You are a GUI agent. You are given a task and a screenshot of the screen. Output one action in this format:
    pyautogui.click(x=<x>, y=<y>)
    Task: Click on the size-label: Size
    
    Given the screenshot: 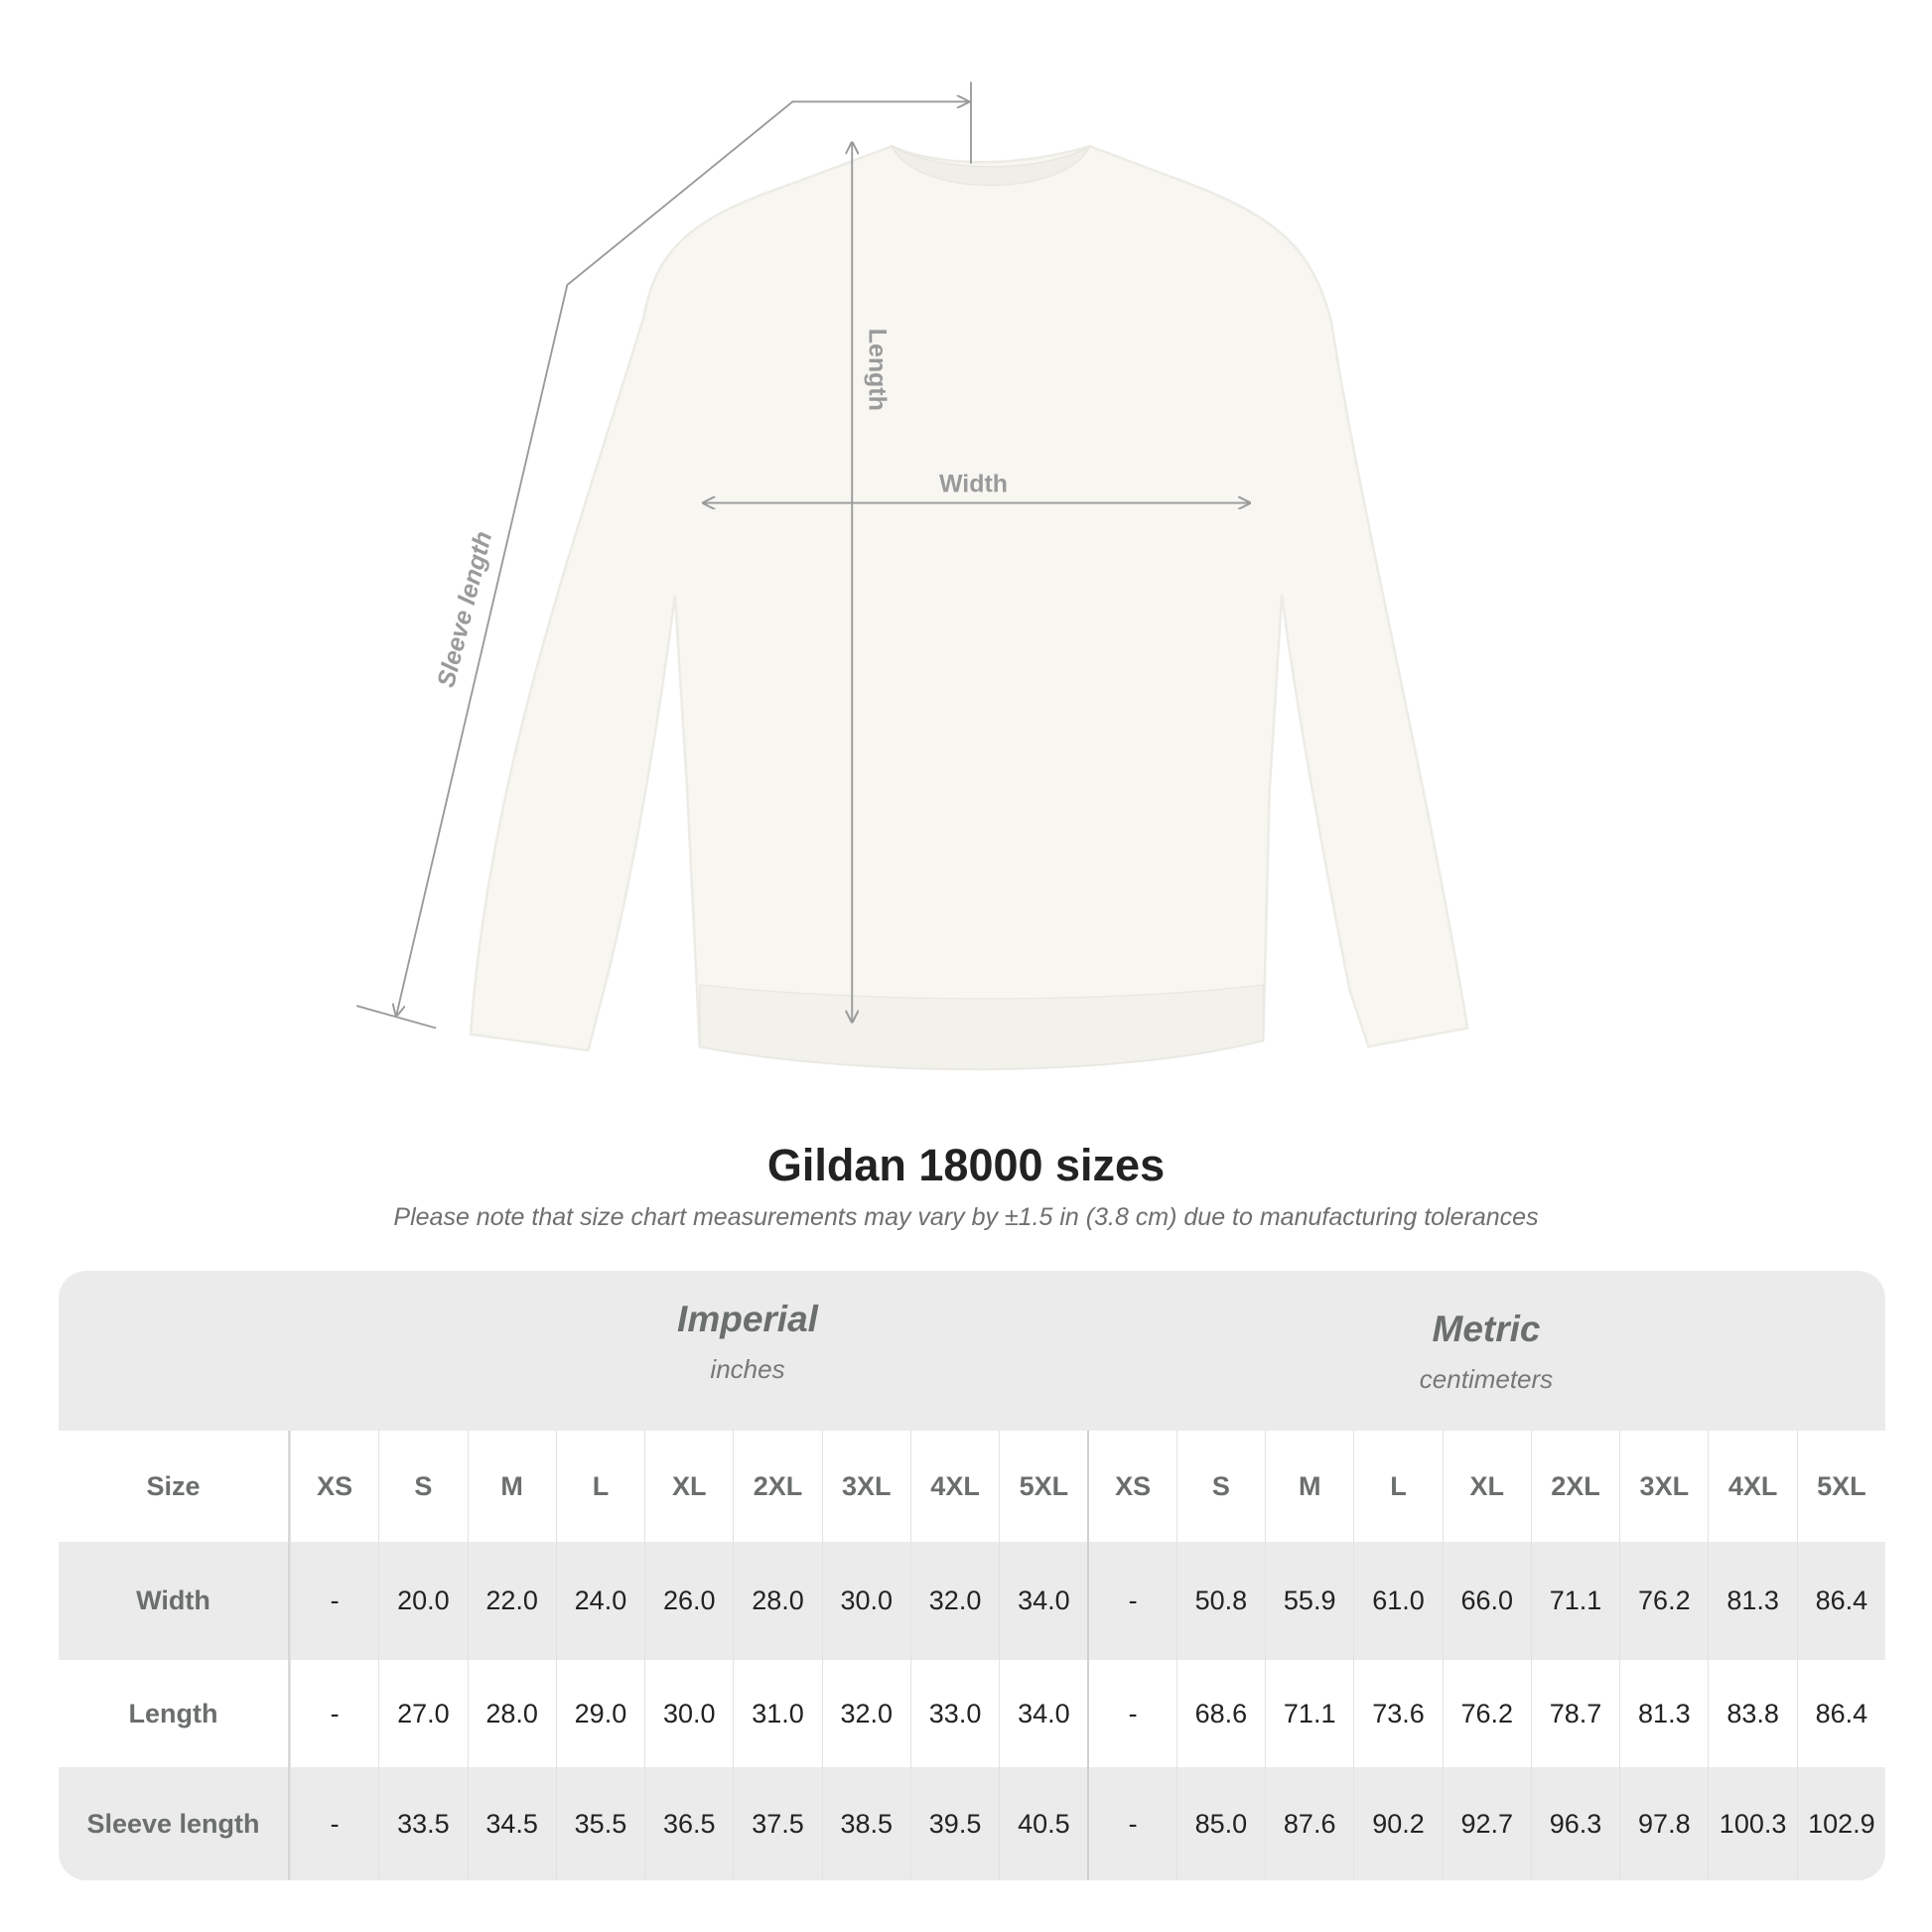 What is the action you would take?
    pyautogui.click(x=174, y=1486)
    